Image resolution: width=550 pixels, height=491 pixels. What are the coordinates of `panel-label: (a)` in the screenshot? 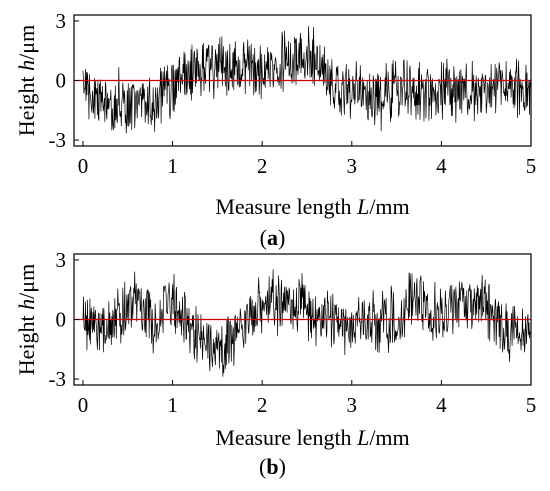 It's located at (273, 237).